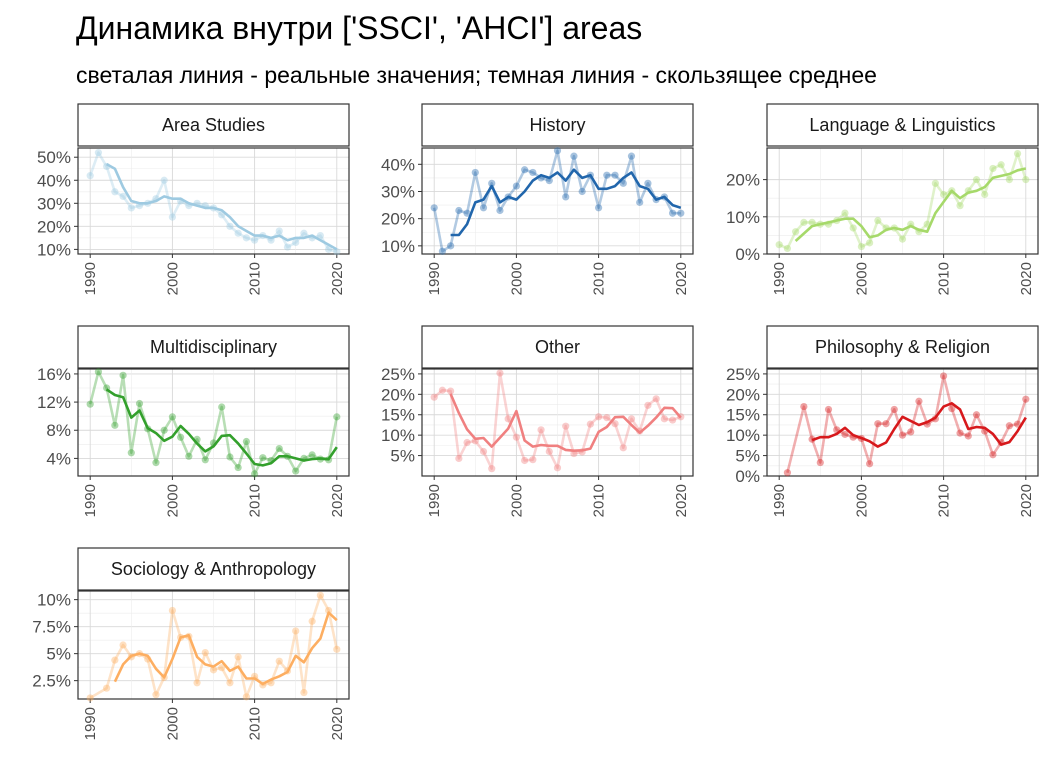  I want to click on facet-other: Other 5% 10%15% 20%25% 1990 2000 2010 2020, so click(537, 421).